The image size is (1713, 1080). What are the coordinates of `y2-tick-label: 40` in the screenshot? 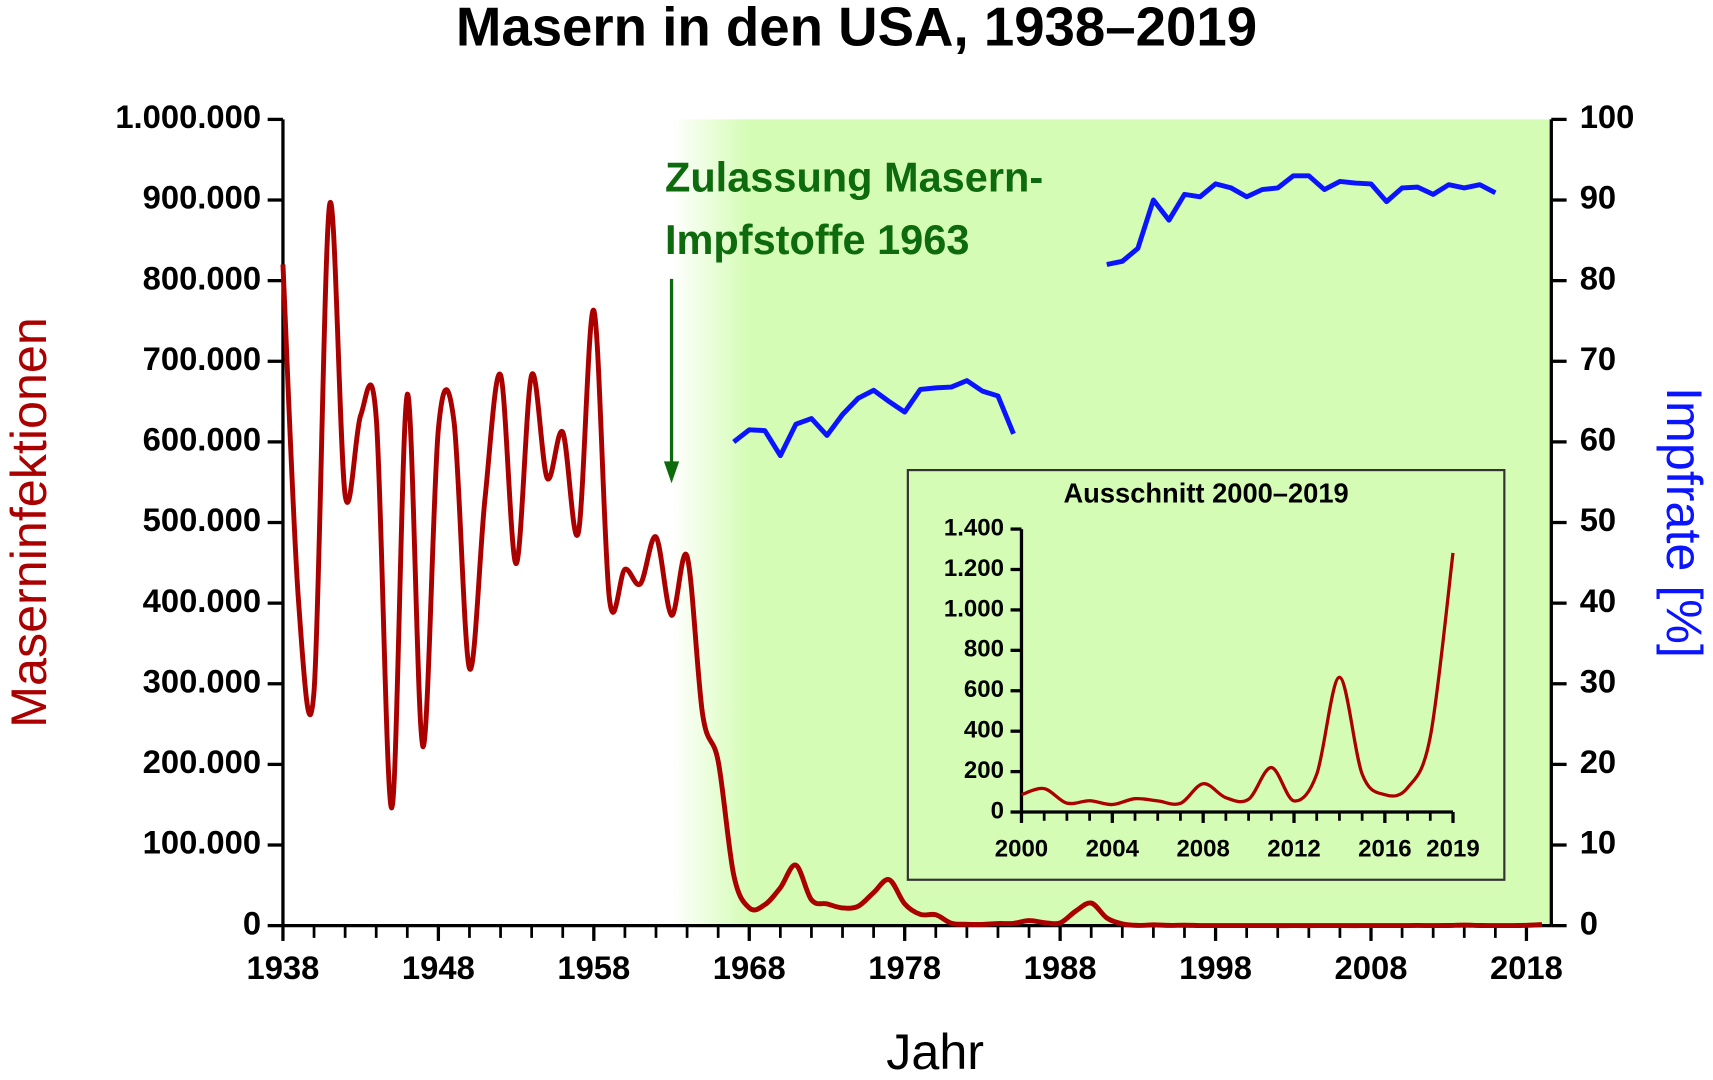 It's located at (1598, 600).